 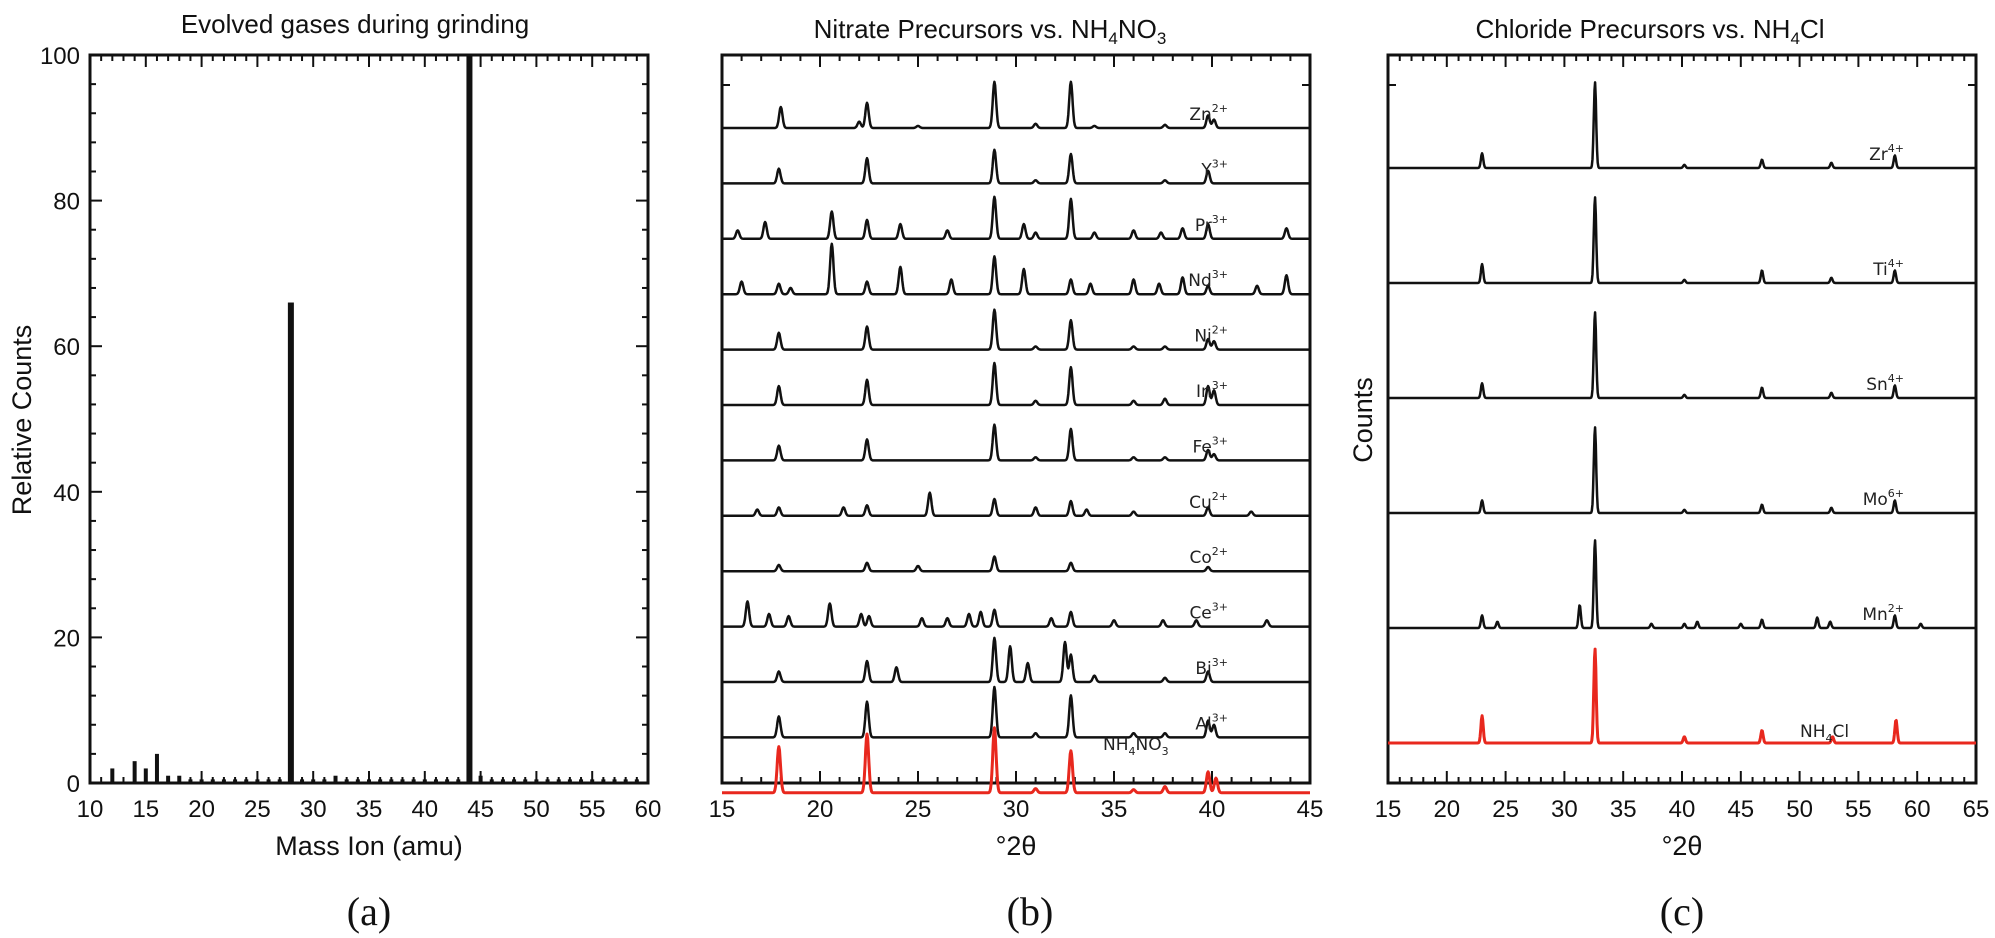 I want to click on panel-c-x-tick-label: 20, so click(x=1446, y=809).